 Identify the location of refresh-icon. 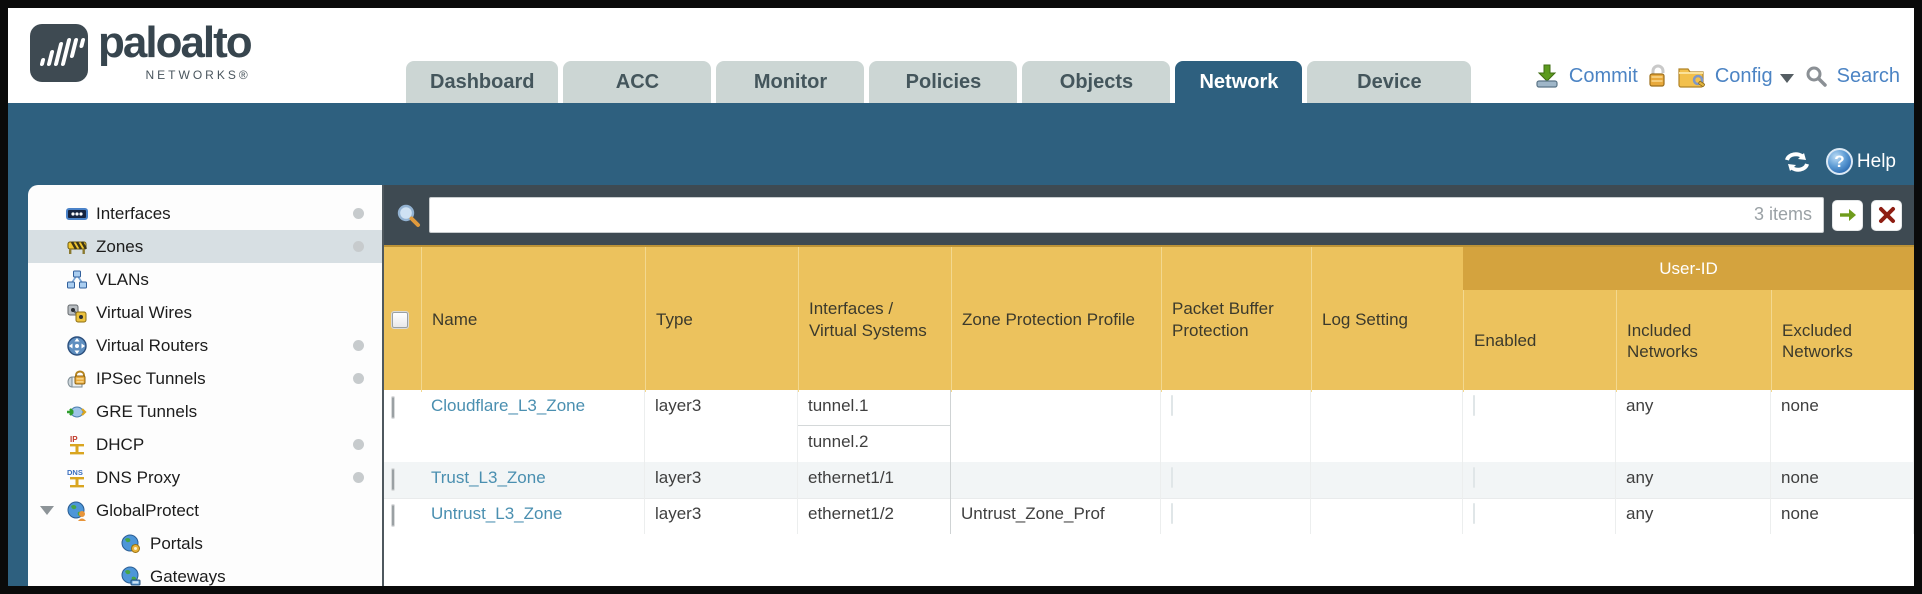
(1797, 162).